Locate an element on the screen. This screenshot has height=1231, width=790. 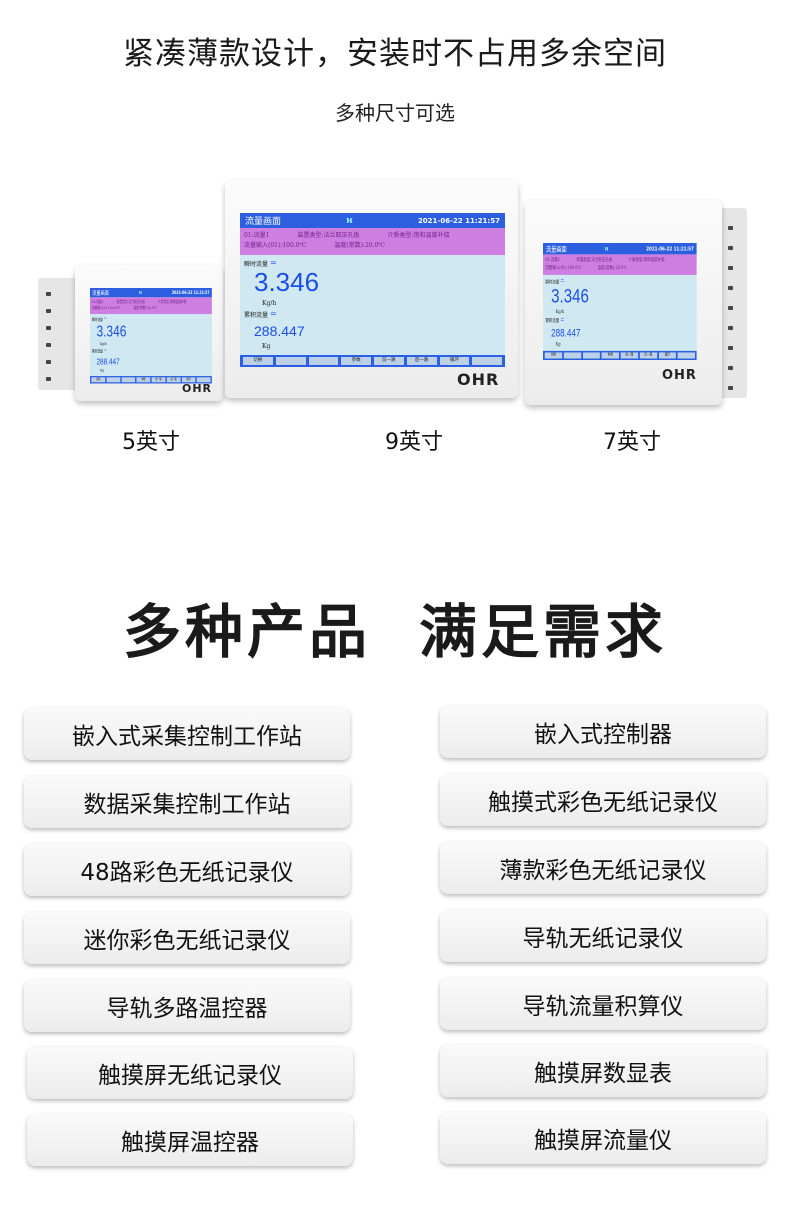
size-label-5: 5英寸 is located at coordinates (151, 442).